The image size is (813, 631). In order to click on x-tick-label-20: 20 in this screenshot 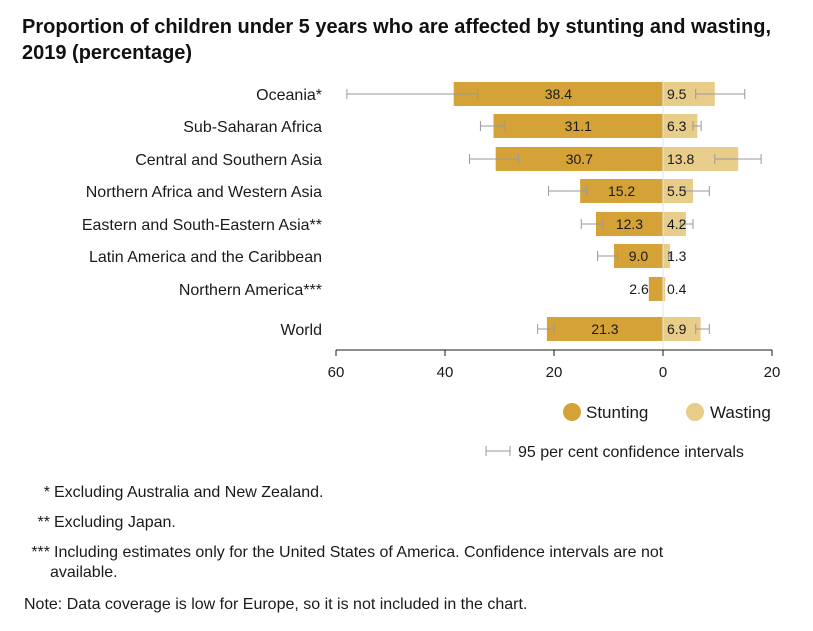, I will do `click(772, 372)`.